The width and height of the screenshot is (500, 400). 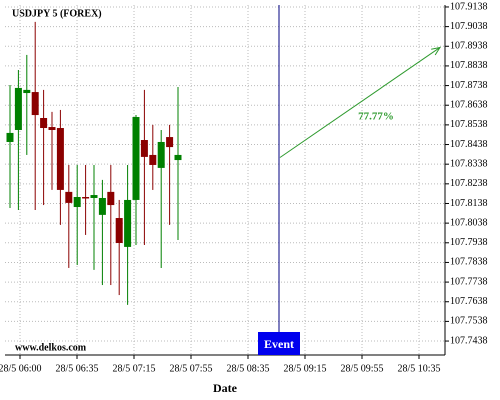 What do you see at coordinates (361, 368) in the screenshot?
I see `x-tick-label: 28/5 09:55` at bounding box center [361, 368].